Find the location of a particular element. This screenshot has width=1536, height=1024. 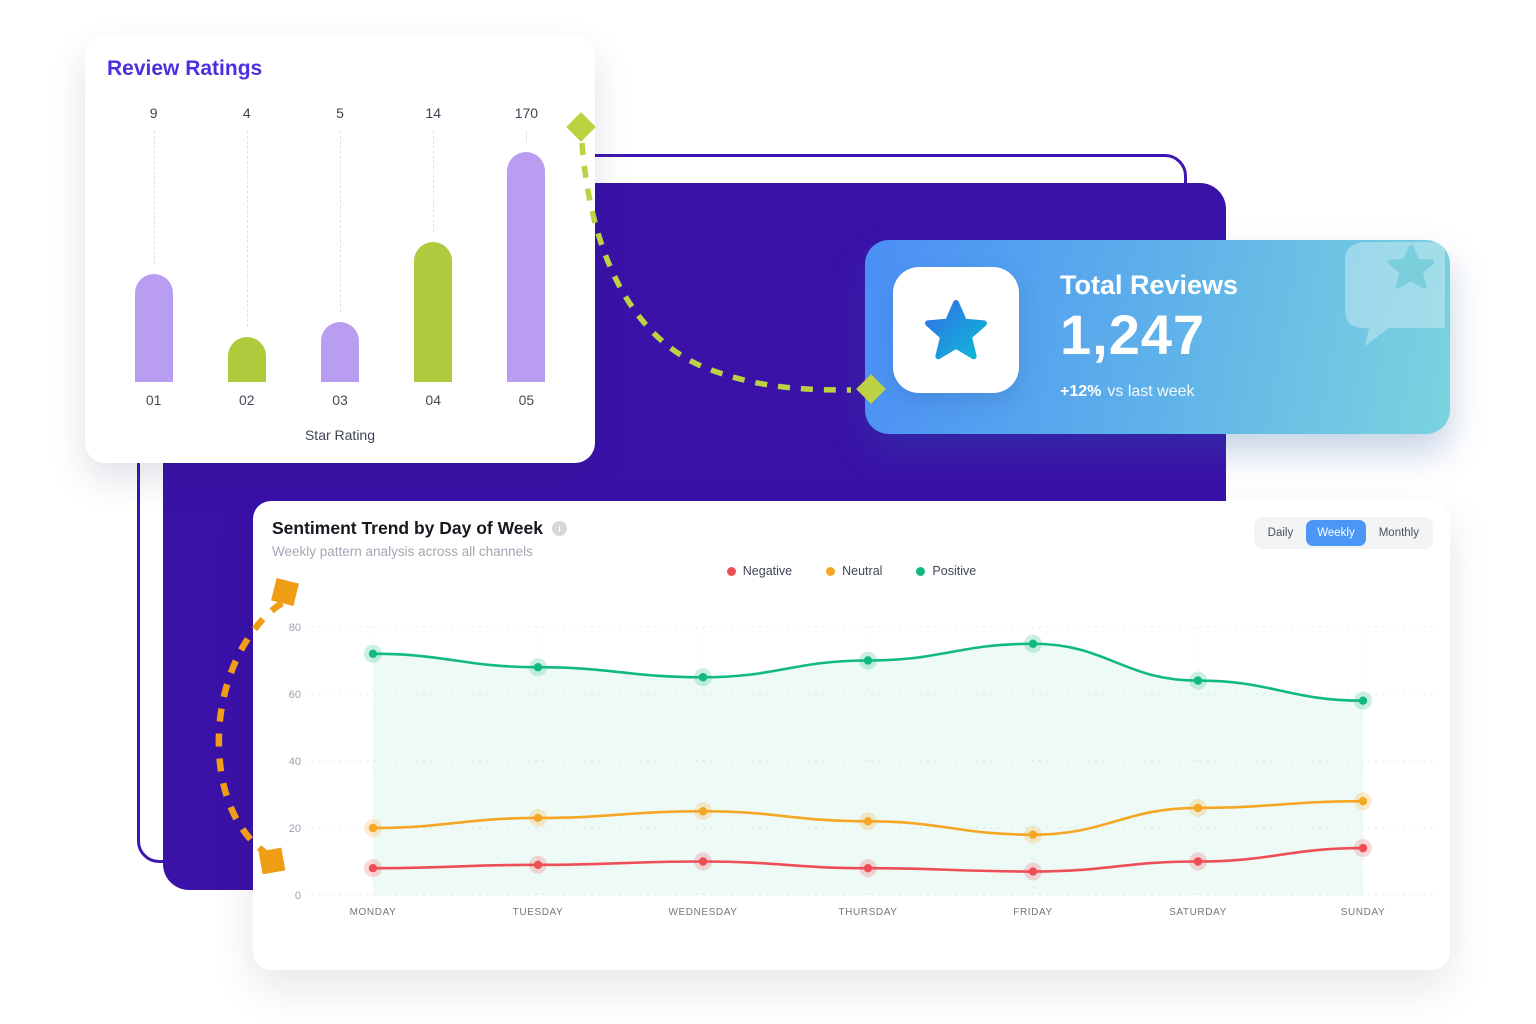

bar-value-label: 14 is located at coordinates (433, 113).